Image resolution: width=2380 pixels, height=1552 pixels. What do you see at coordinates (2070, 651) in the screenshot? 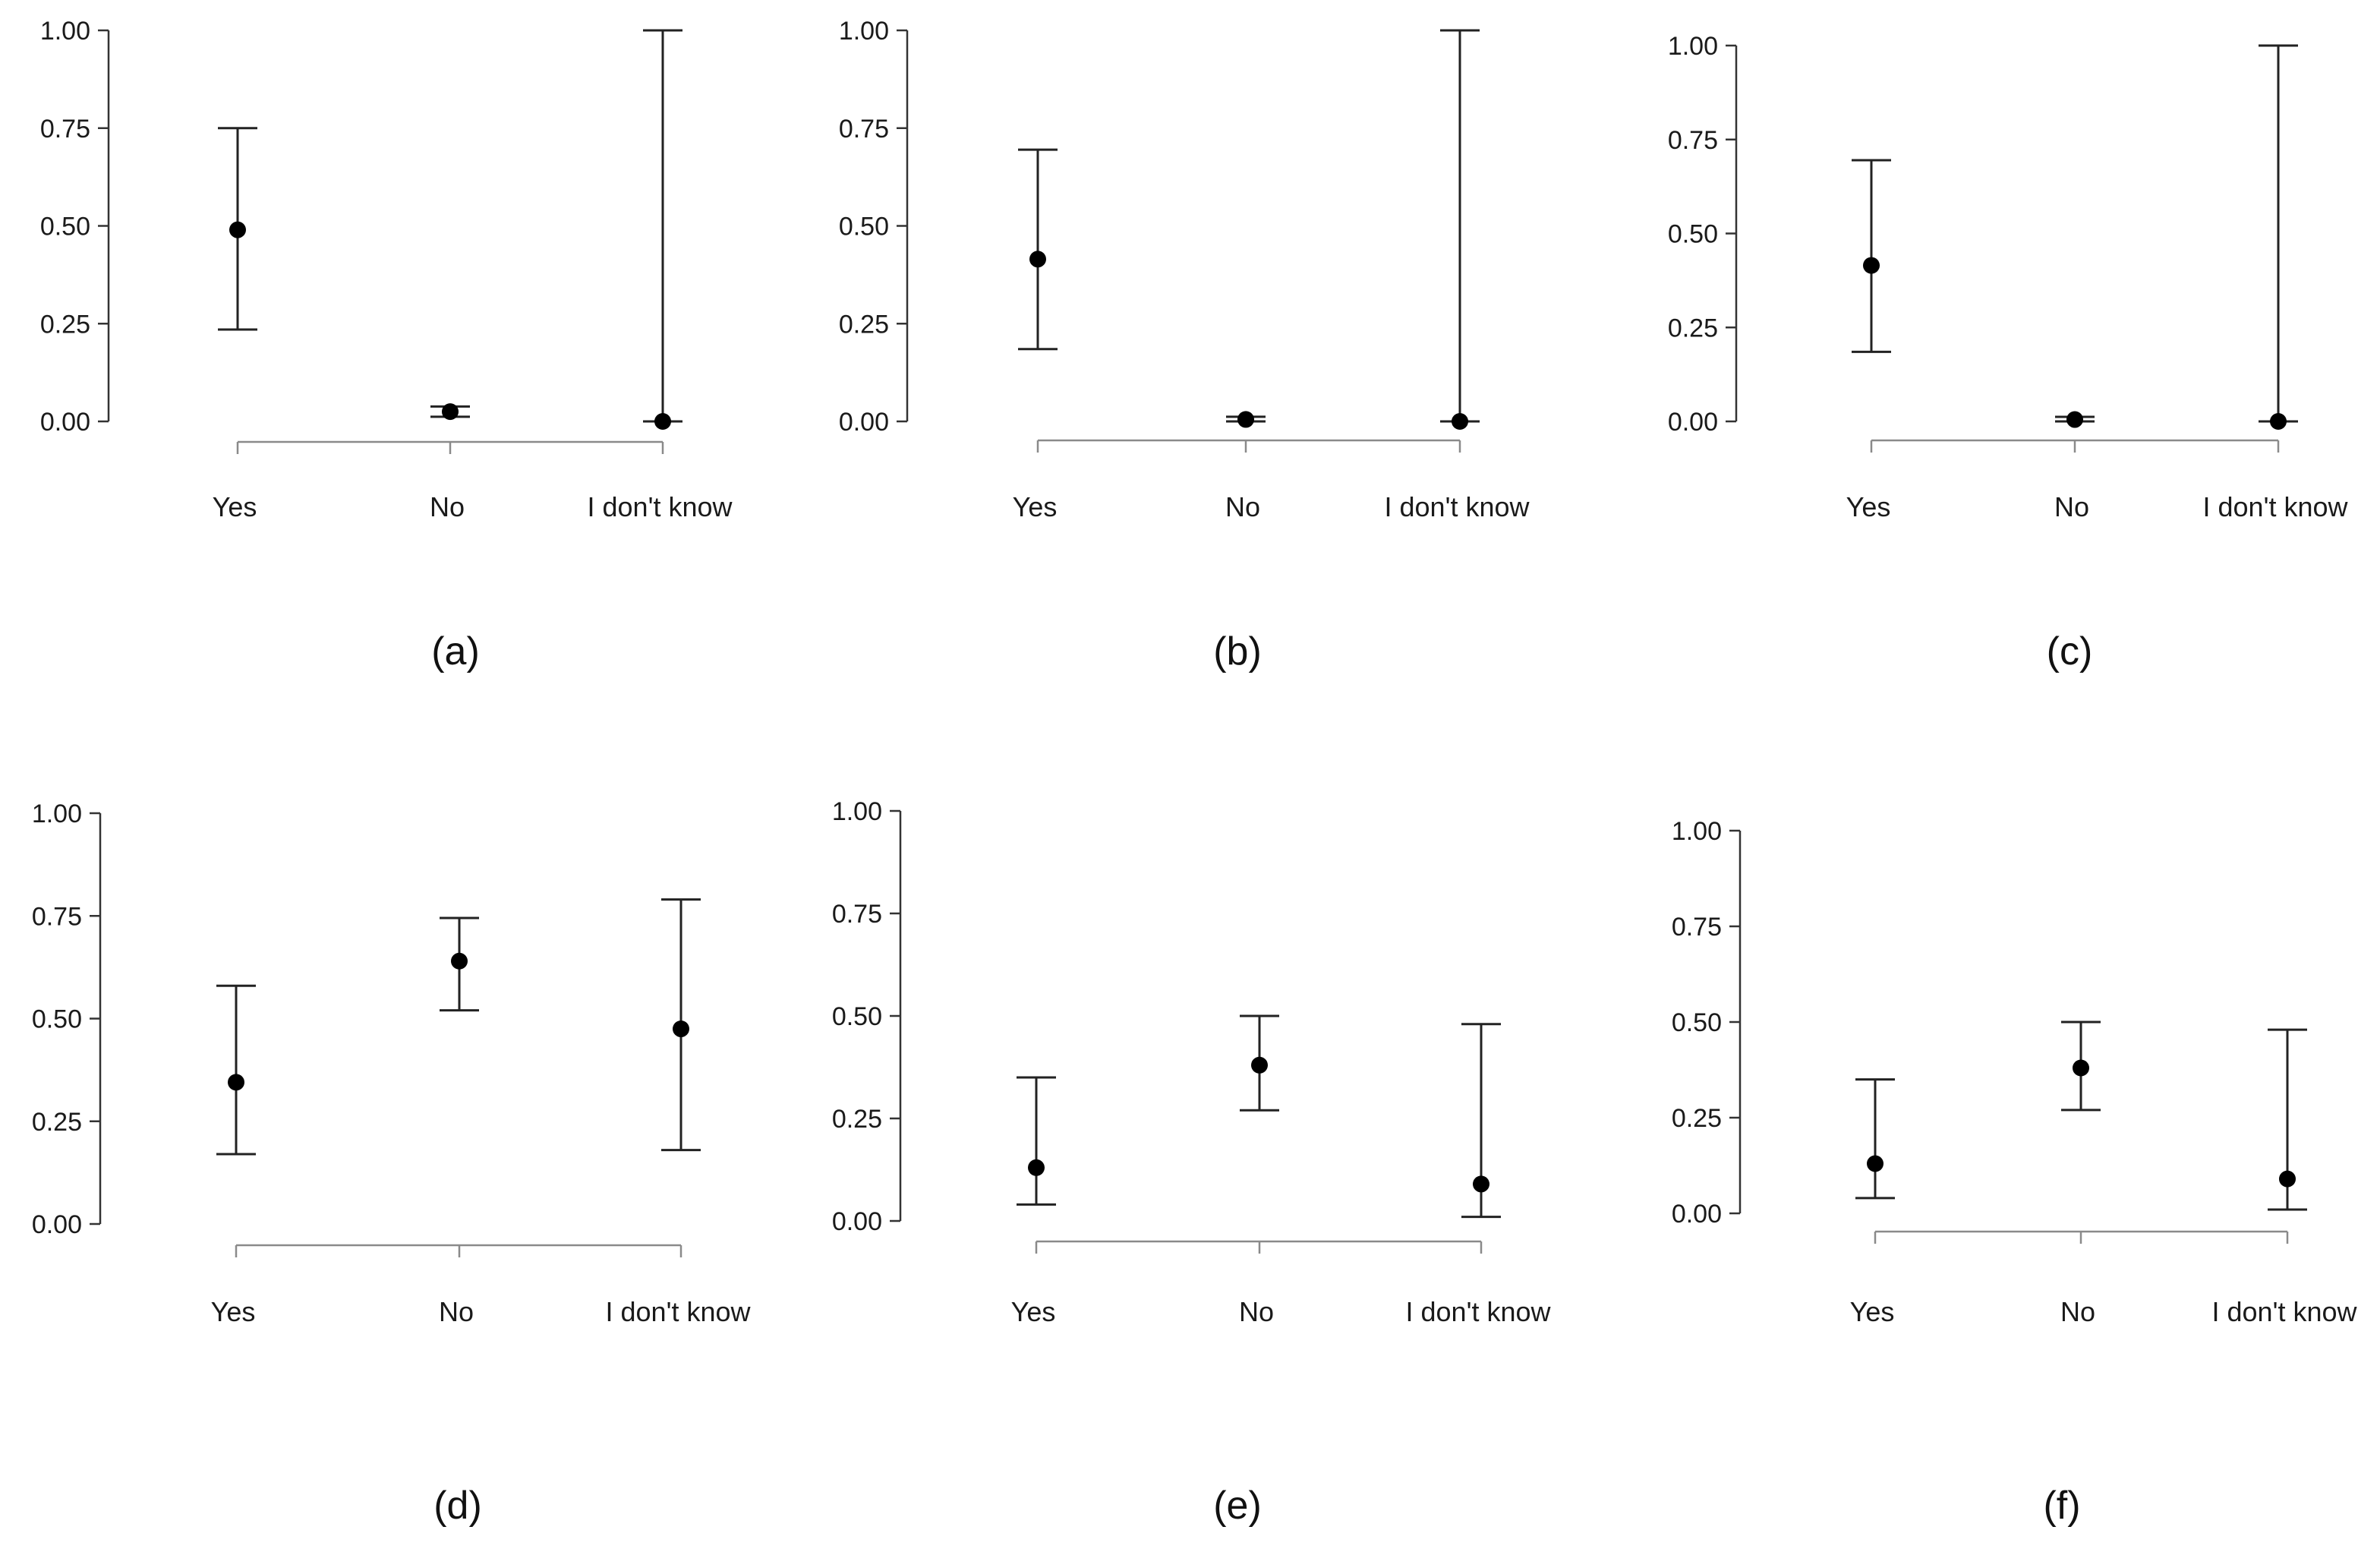
I see `panel-caption: (c)` at bounding box center [2070, 651].